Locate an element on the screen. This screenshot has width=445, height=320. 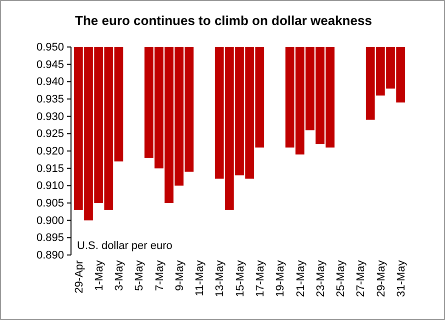
y-tick-label: 0.890 is located at coordinates (50, 256).